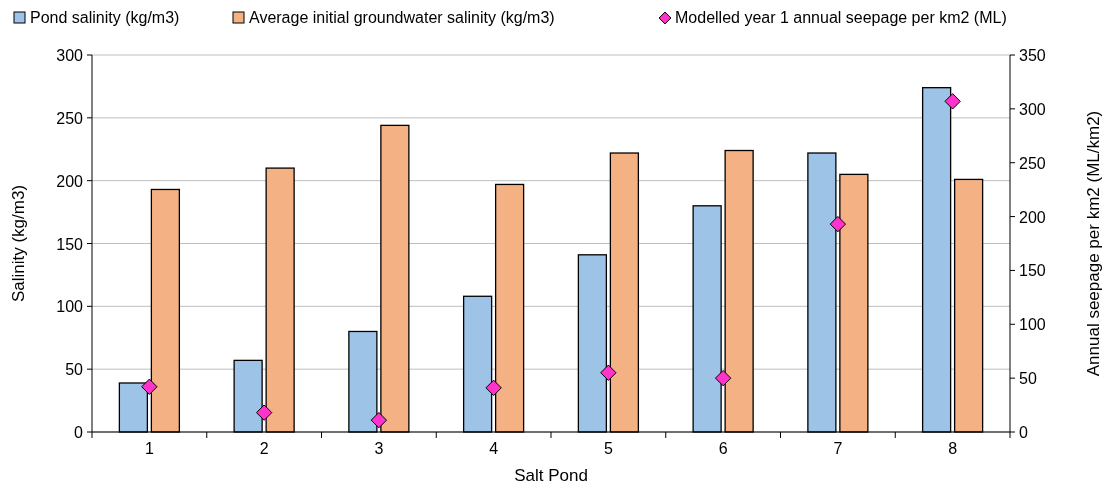 The height and width of the screenshot is (491, 1109). What do you see at coordinates (551, 475) in the screenshot?
I see `x-axis-title: Salt Pond` at bounding box center [551, 475].